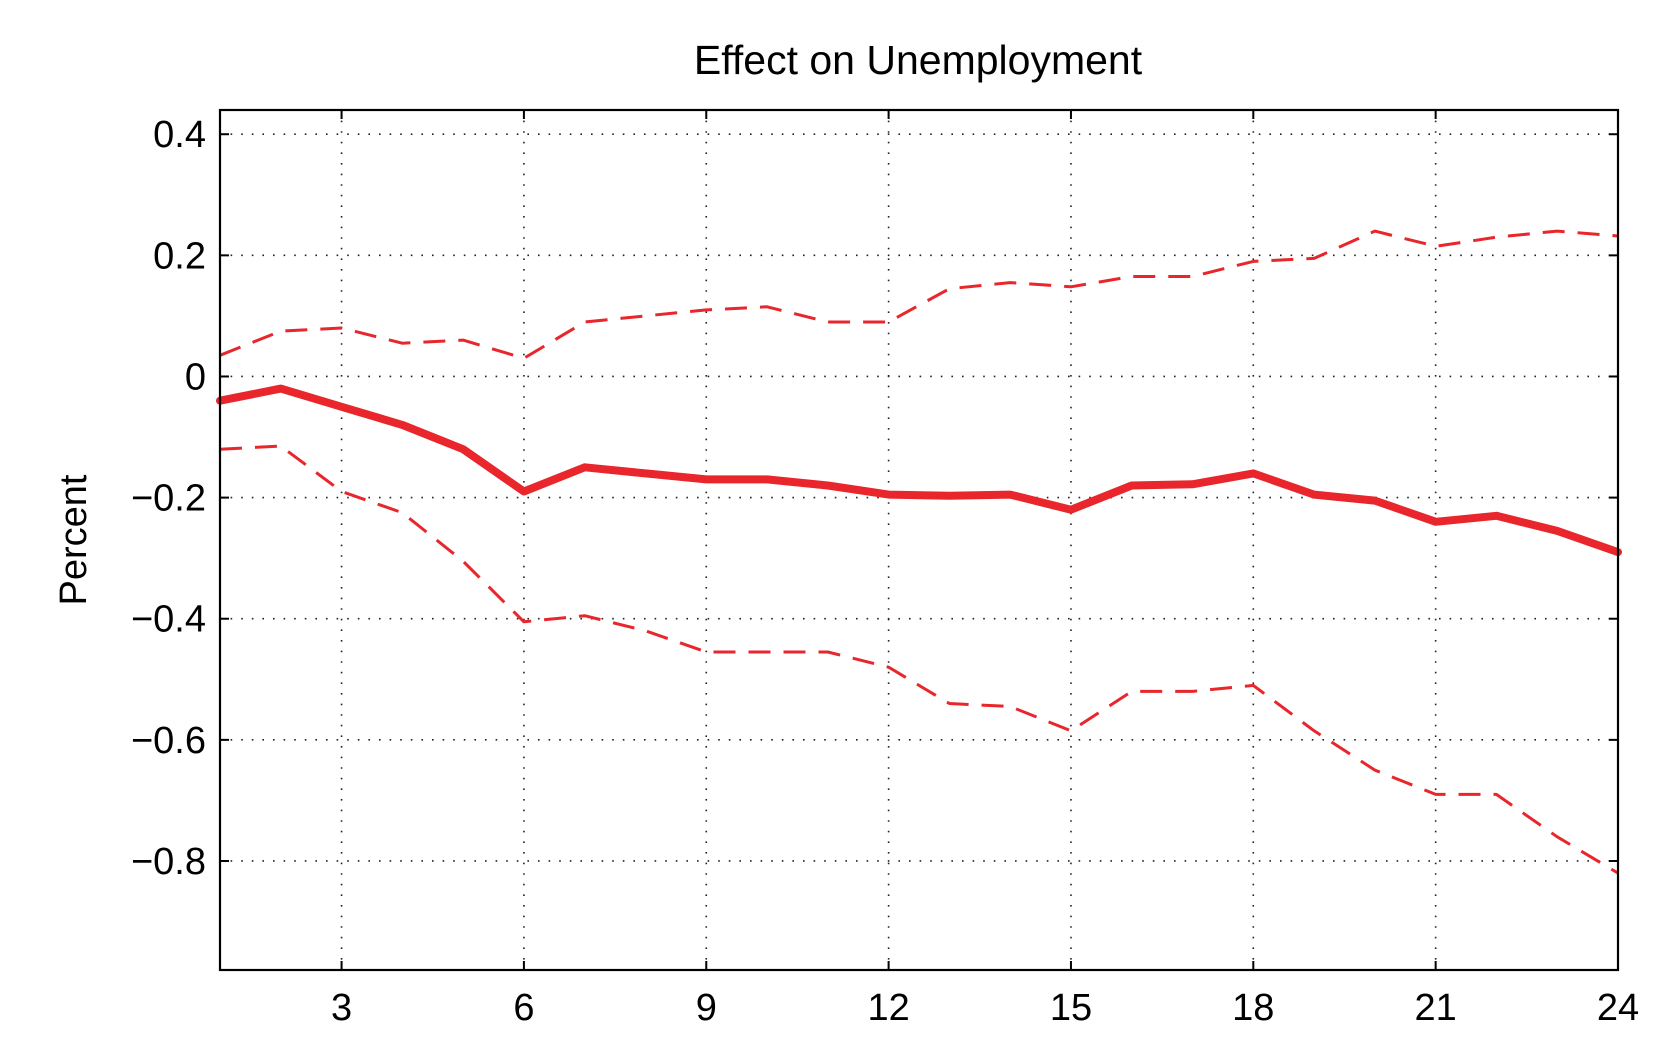 The height and width of the screenshot is (1048, 1680). Describe the element at coordinates (168, 741) in the screenshot. I see `y-tick-label: −0.6` at that location.